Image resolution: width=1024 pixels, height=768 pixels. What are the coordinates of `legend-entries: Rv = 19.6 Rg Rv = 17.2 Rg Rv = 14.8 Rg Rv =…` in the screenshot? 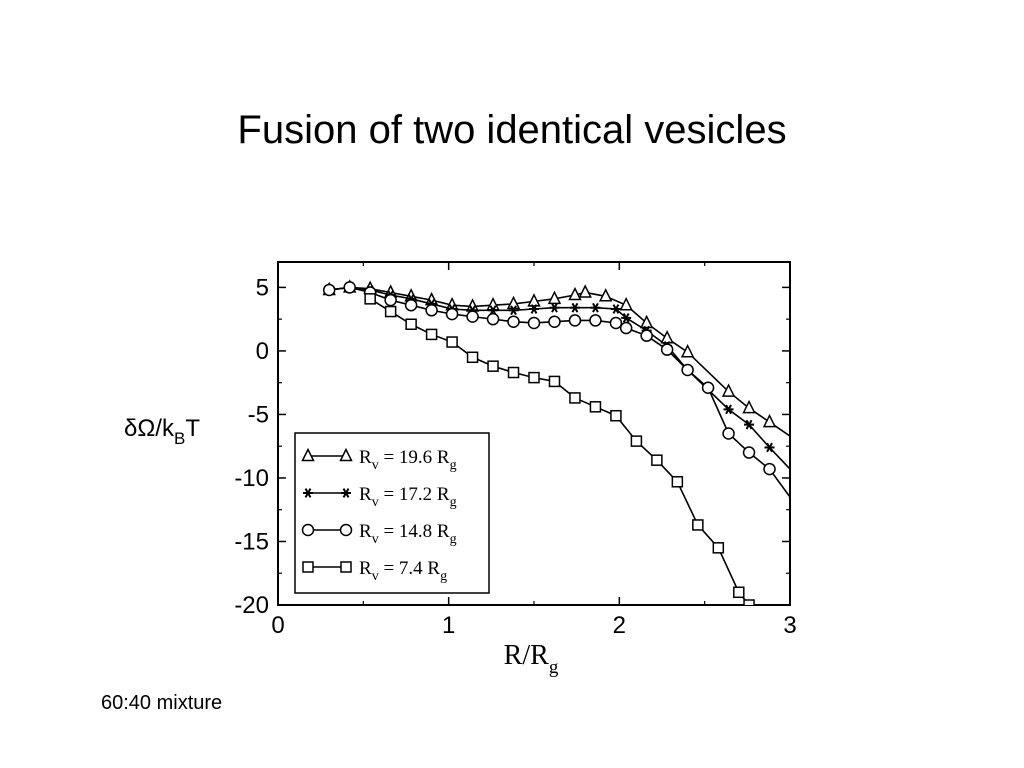 It's located at (379, 515).